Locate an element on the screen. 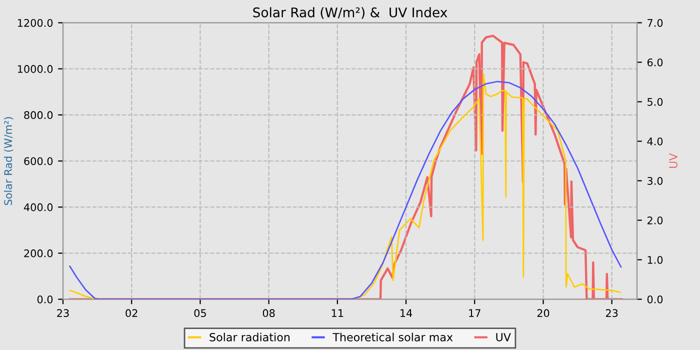 The image size is (700, 350). x-tick-label: 05 is located at coordinates (200, 313).